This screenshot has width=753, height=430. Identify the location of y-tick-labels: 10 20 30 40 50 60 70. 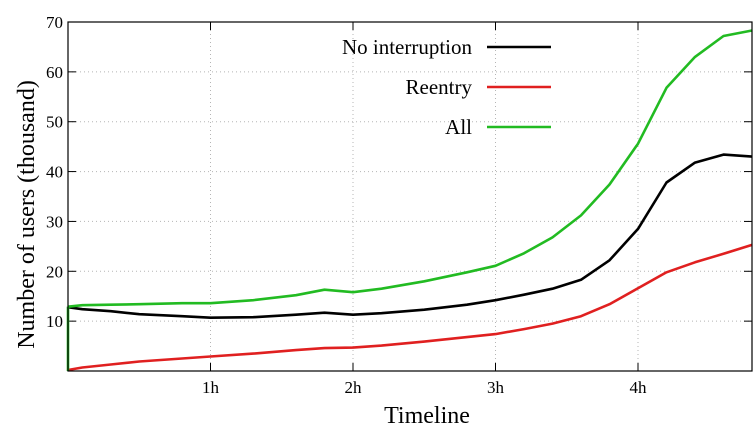
(54, 172).